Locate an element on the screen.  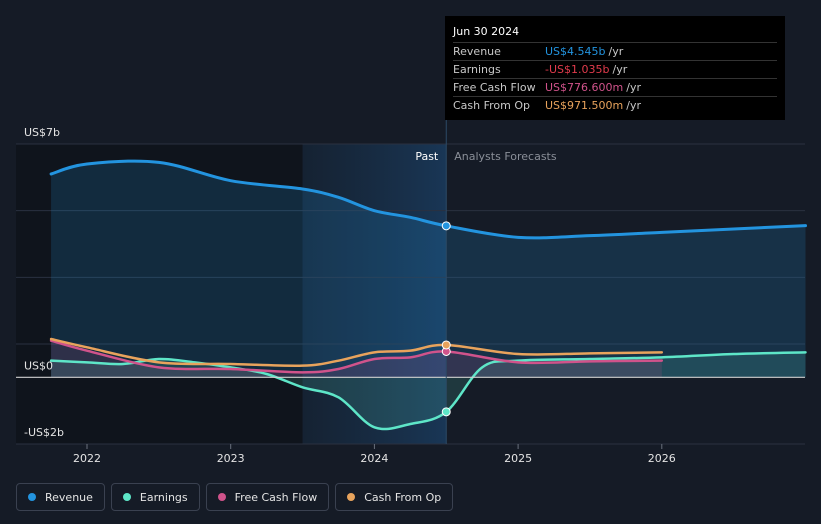
tooltip-row-free-cash-flow: Free Cash Flow US$776.600m /yr is located at coordinates (615, 87).